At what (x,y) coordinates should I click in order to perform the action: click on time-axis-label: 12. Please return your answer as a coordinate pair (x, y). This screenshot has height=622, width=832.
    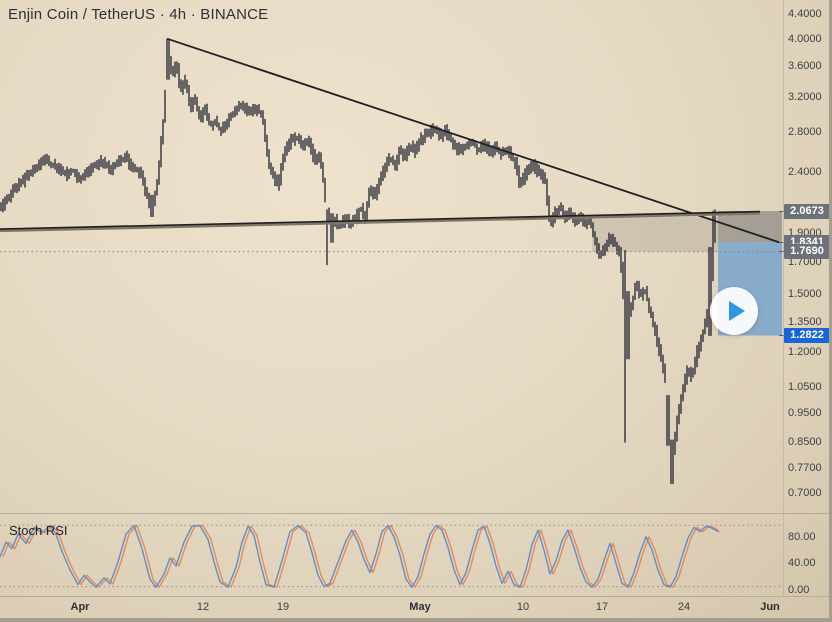
    Looking at the image, I should click on (203, 607).